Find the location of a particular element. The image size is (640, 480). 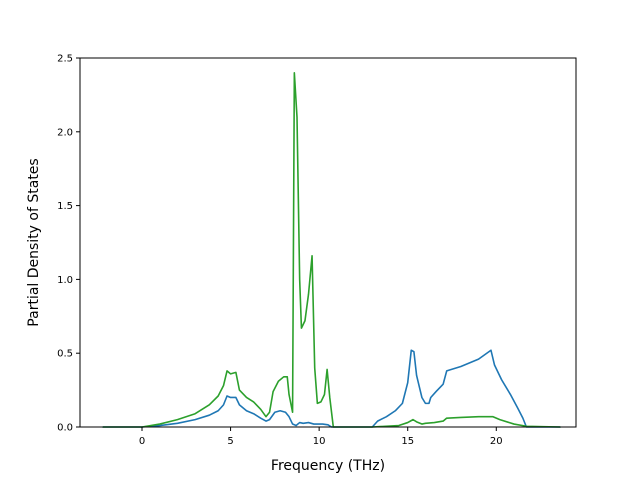

y-tick-label: 2.5 is located at coordinates (65, 59).